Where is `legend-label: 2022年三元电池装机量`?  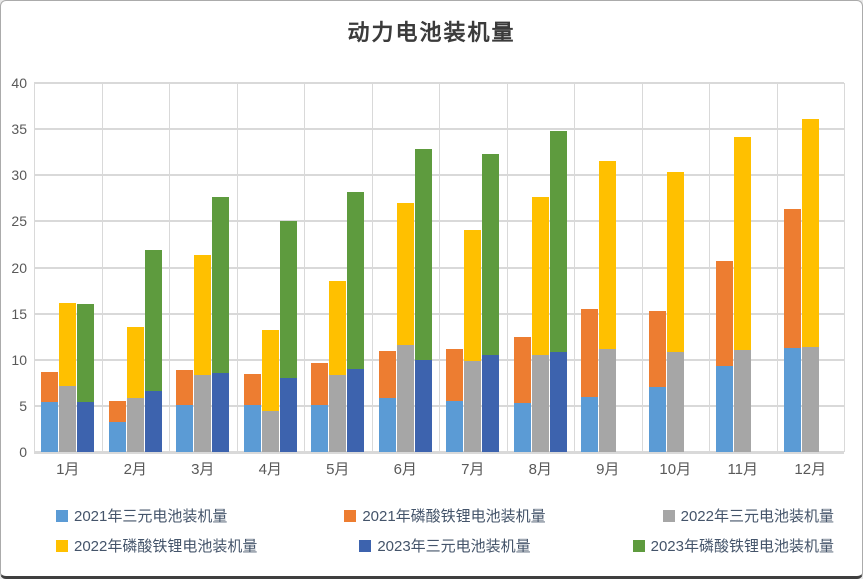 legend-label: 2022年三元电池装机量 is located at coordinates (757, 516).